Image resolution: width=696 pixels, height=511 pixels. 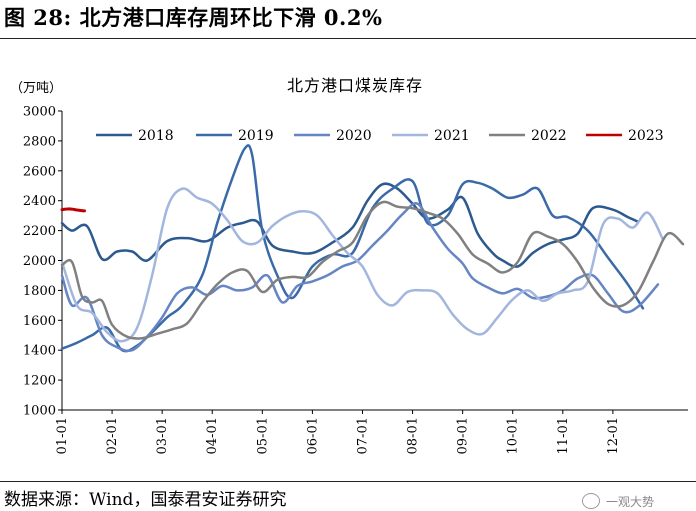 I want to click on legend: 2018 2019 2020 2021 2022 2023, so click(x=380, y=136).